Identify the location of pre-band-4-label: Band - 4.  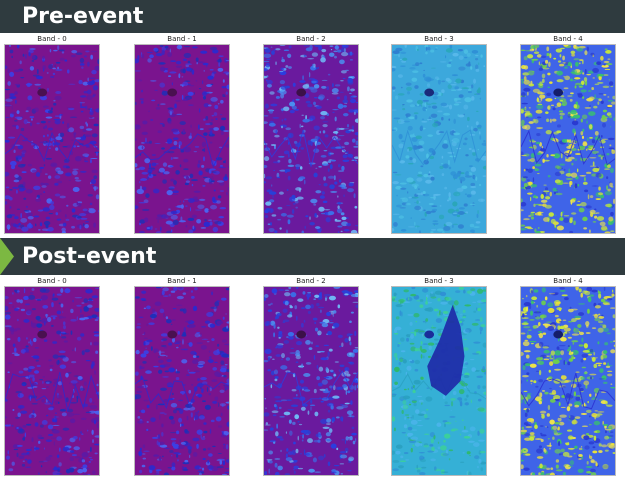
(568, 39).